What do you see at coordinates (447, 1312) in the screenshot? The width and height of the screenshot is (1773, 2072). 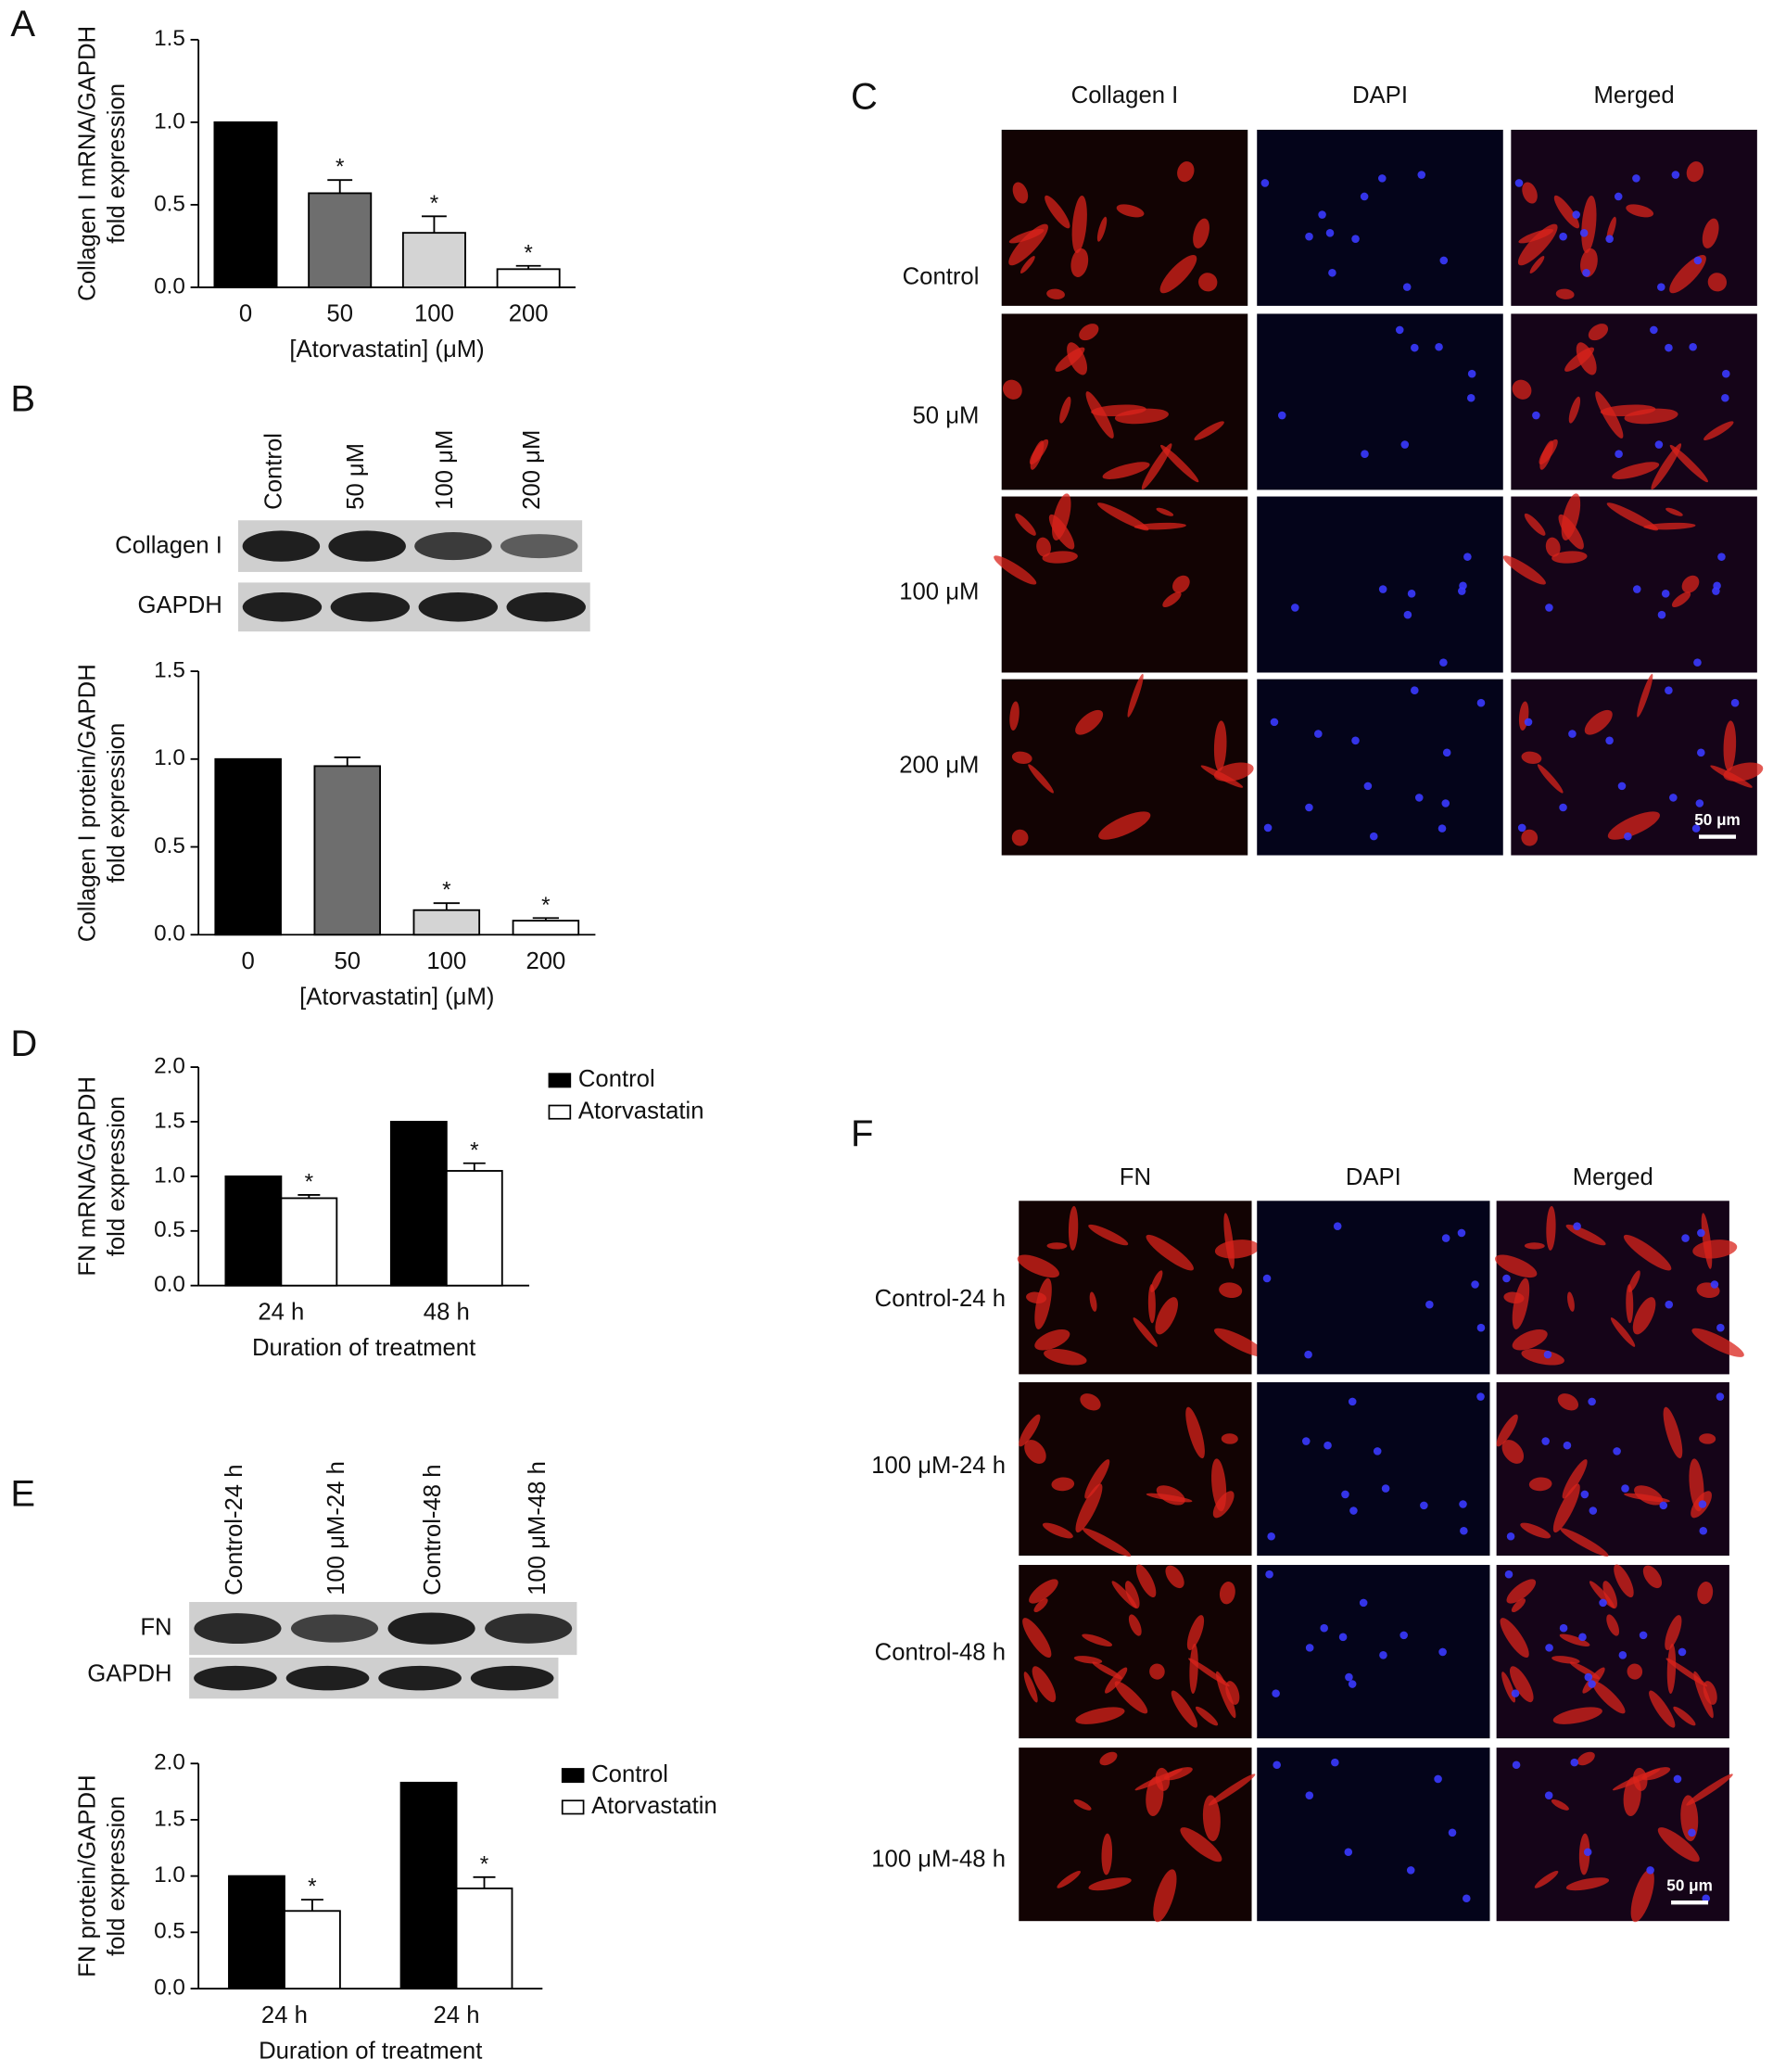 I see `x-tick-label: 48 h` at bounding box center [447, 1312].